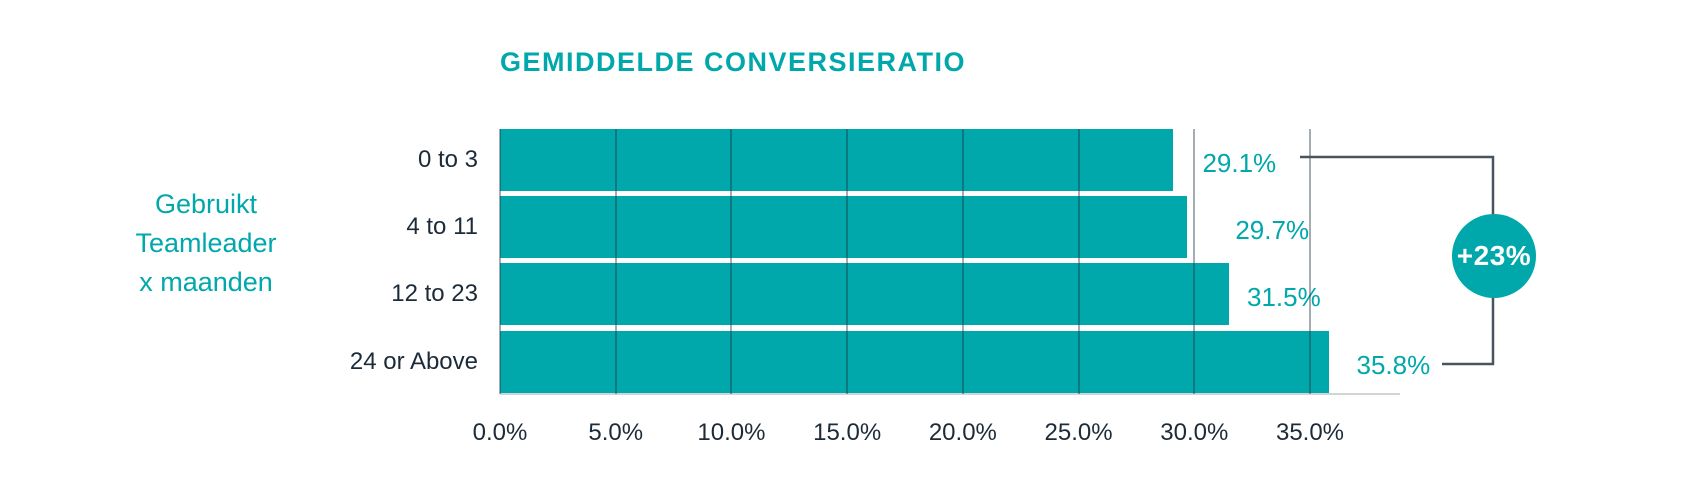 The width and height of the screenshot is (1682, 500). I want to click on x-tick-label: 20.0%, so click(962, 432).